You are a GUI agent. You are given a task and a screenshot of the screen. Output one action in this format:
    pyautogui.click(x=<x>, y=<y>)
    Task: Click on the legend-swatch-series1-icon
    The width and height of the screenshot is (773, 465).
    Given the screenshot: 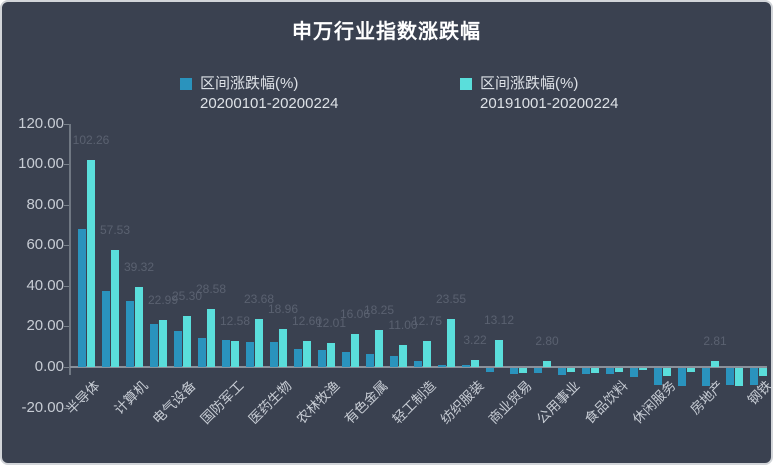 What is the action you would take?
    pyautogui.click(x=186, y=84)
    